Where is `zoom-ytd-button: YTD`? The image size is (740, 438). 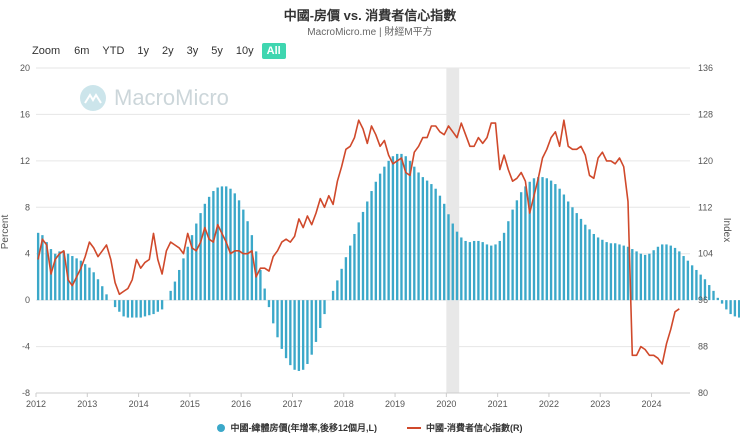
zoom-ytd-button: YTD is located at coordinates (113, 51).